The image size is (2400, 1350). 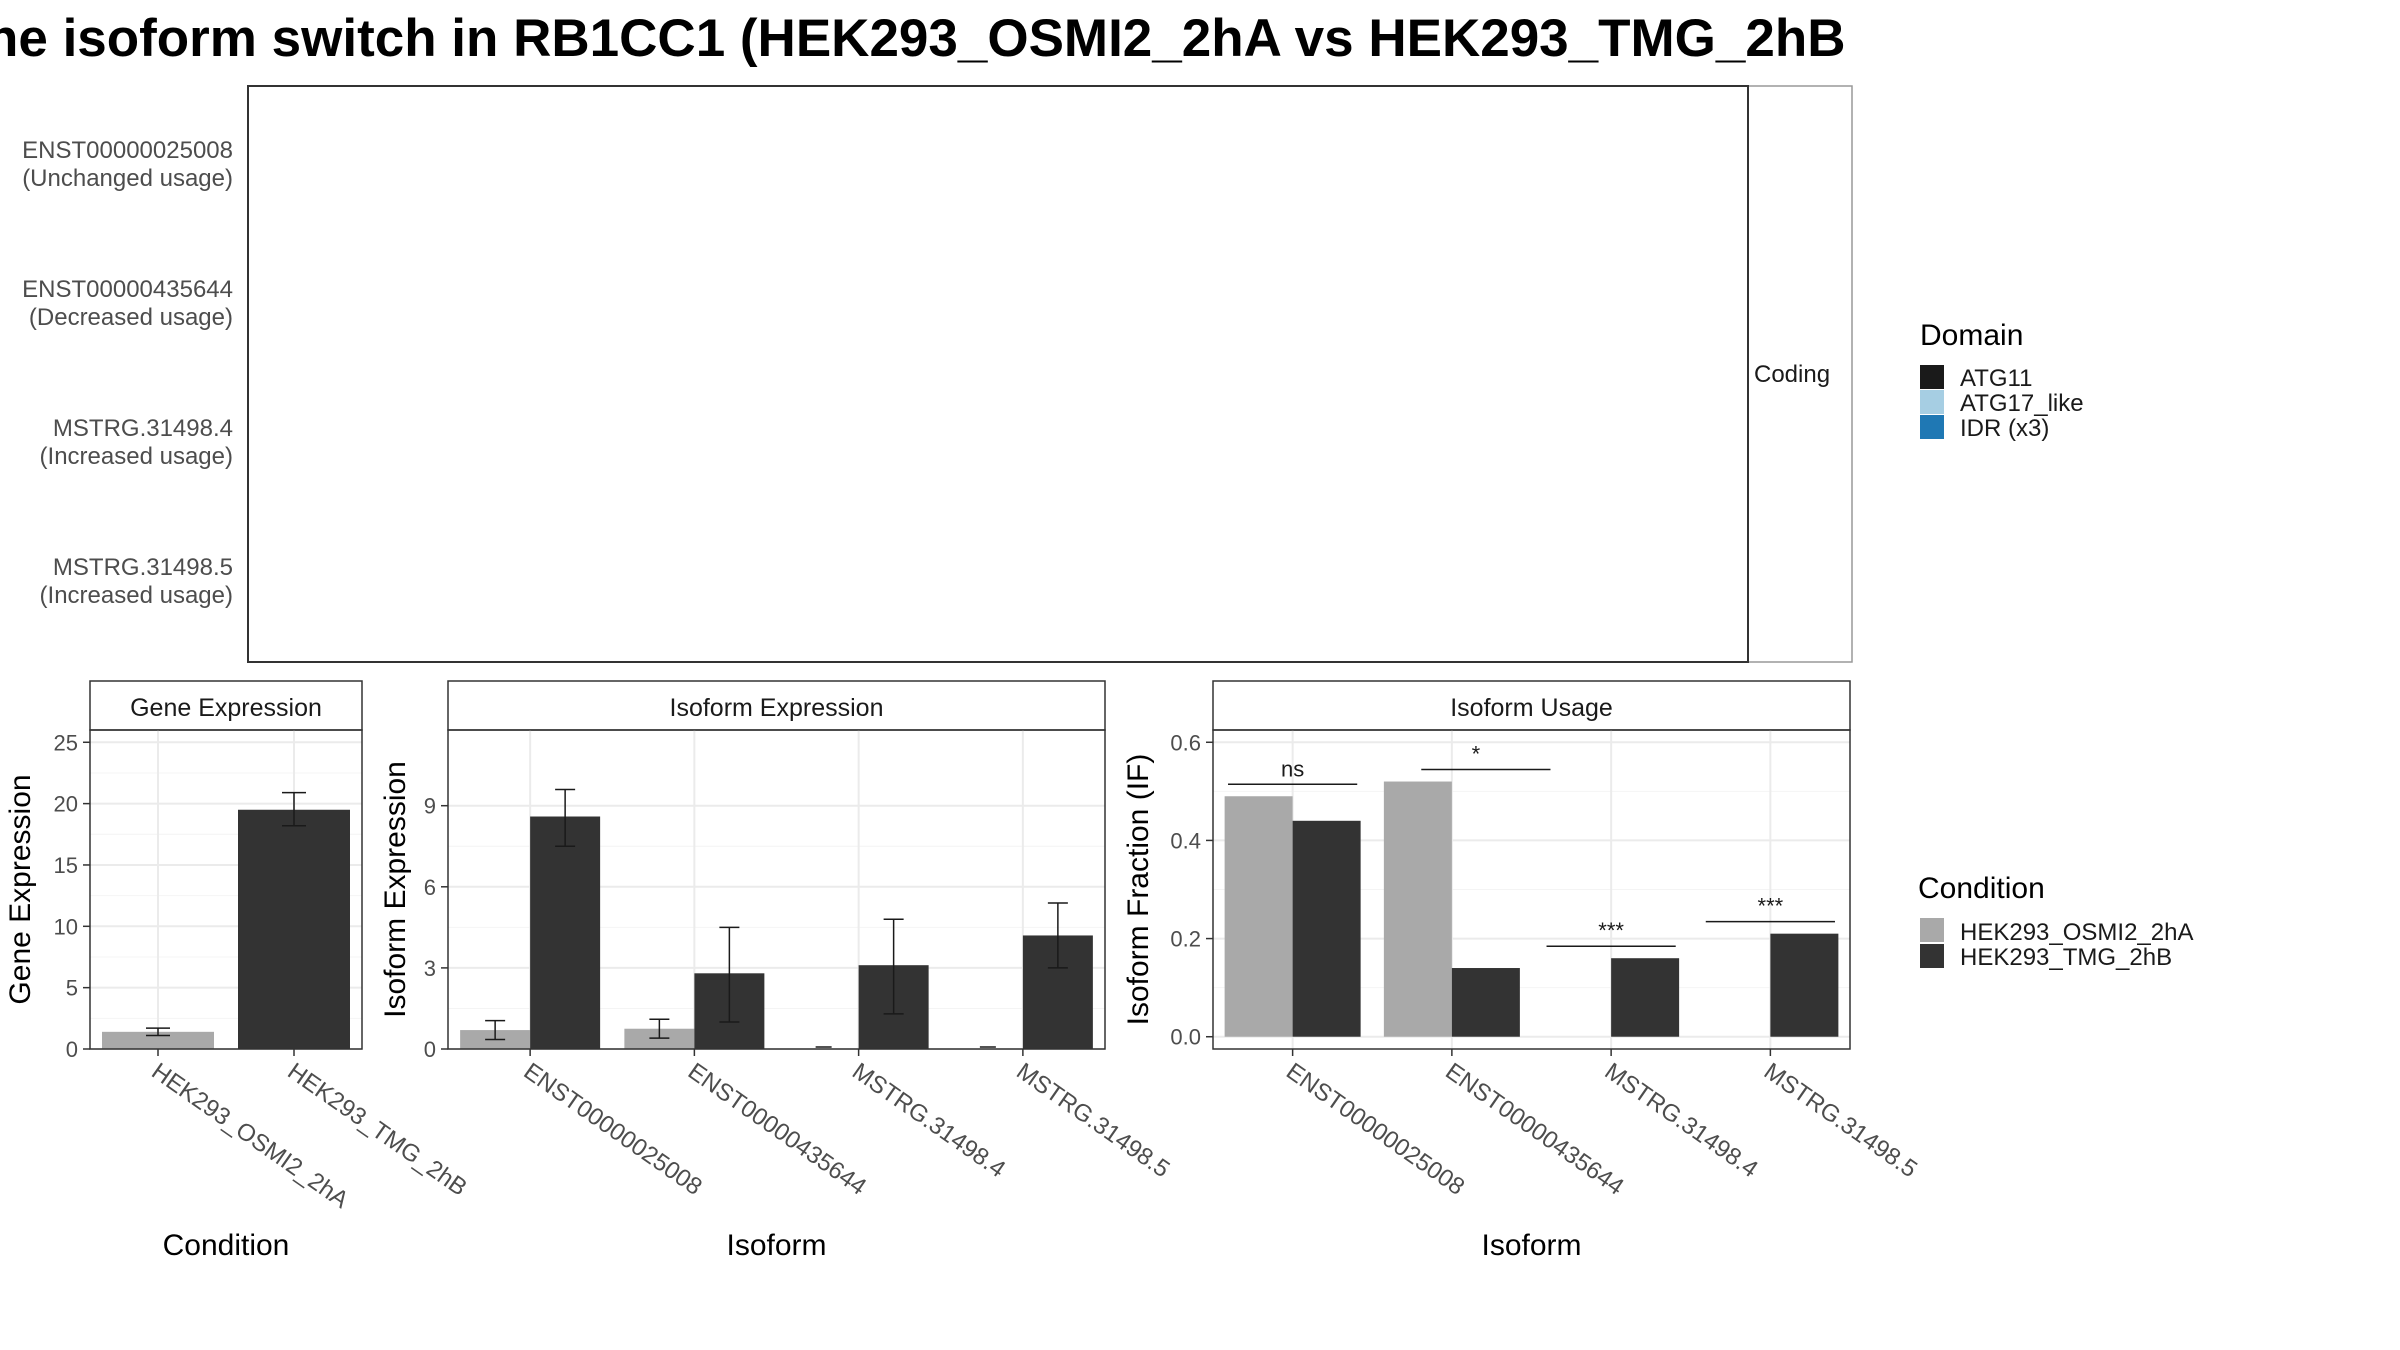 What do you see at coordinates (430, 887) in the screenshot?
I see `y-tick-label: 6` at bounding box center [430, 887].